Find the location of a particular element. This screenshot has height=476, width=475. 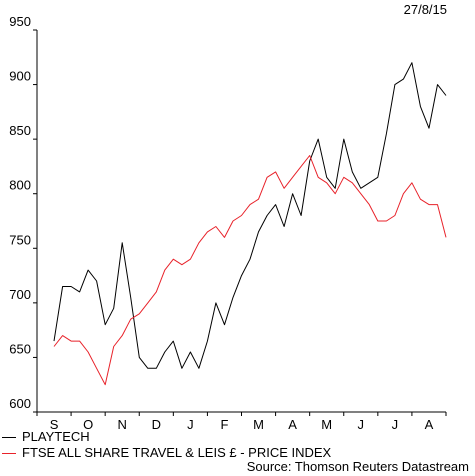

legend-swatch-playtech is located at coordinates (9, 437).